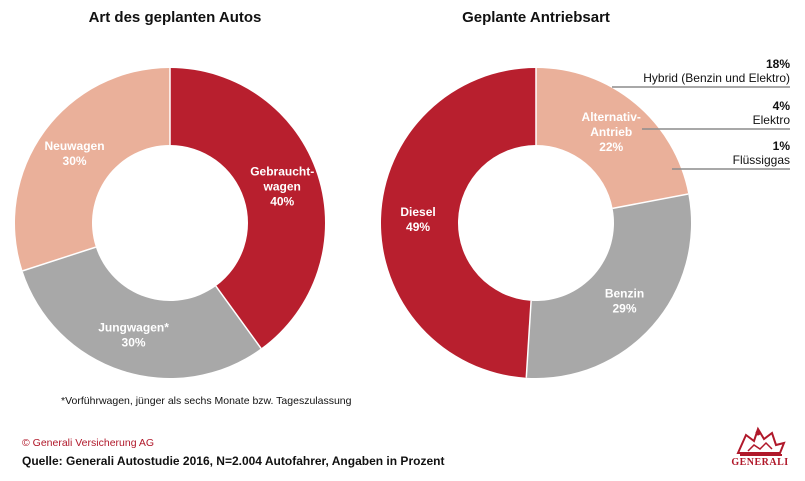  Describe the element at coordinates (611, 147) in the screenshot. I see `slice-value-label: 22%` at that location.